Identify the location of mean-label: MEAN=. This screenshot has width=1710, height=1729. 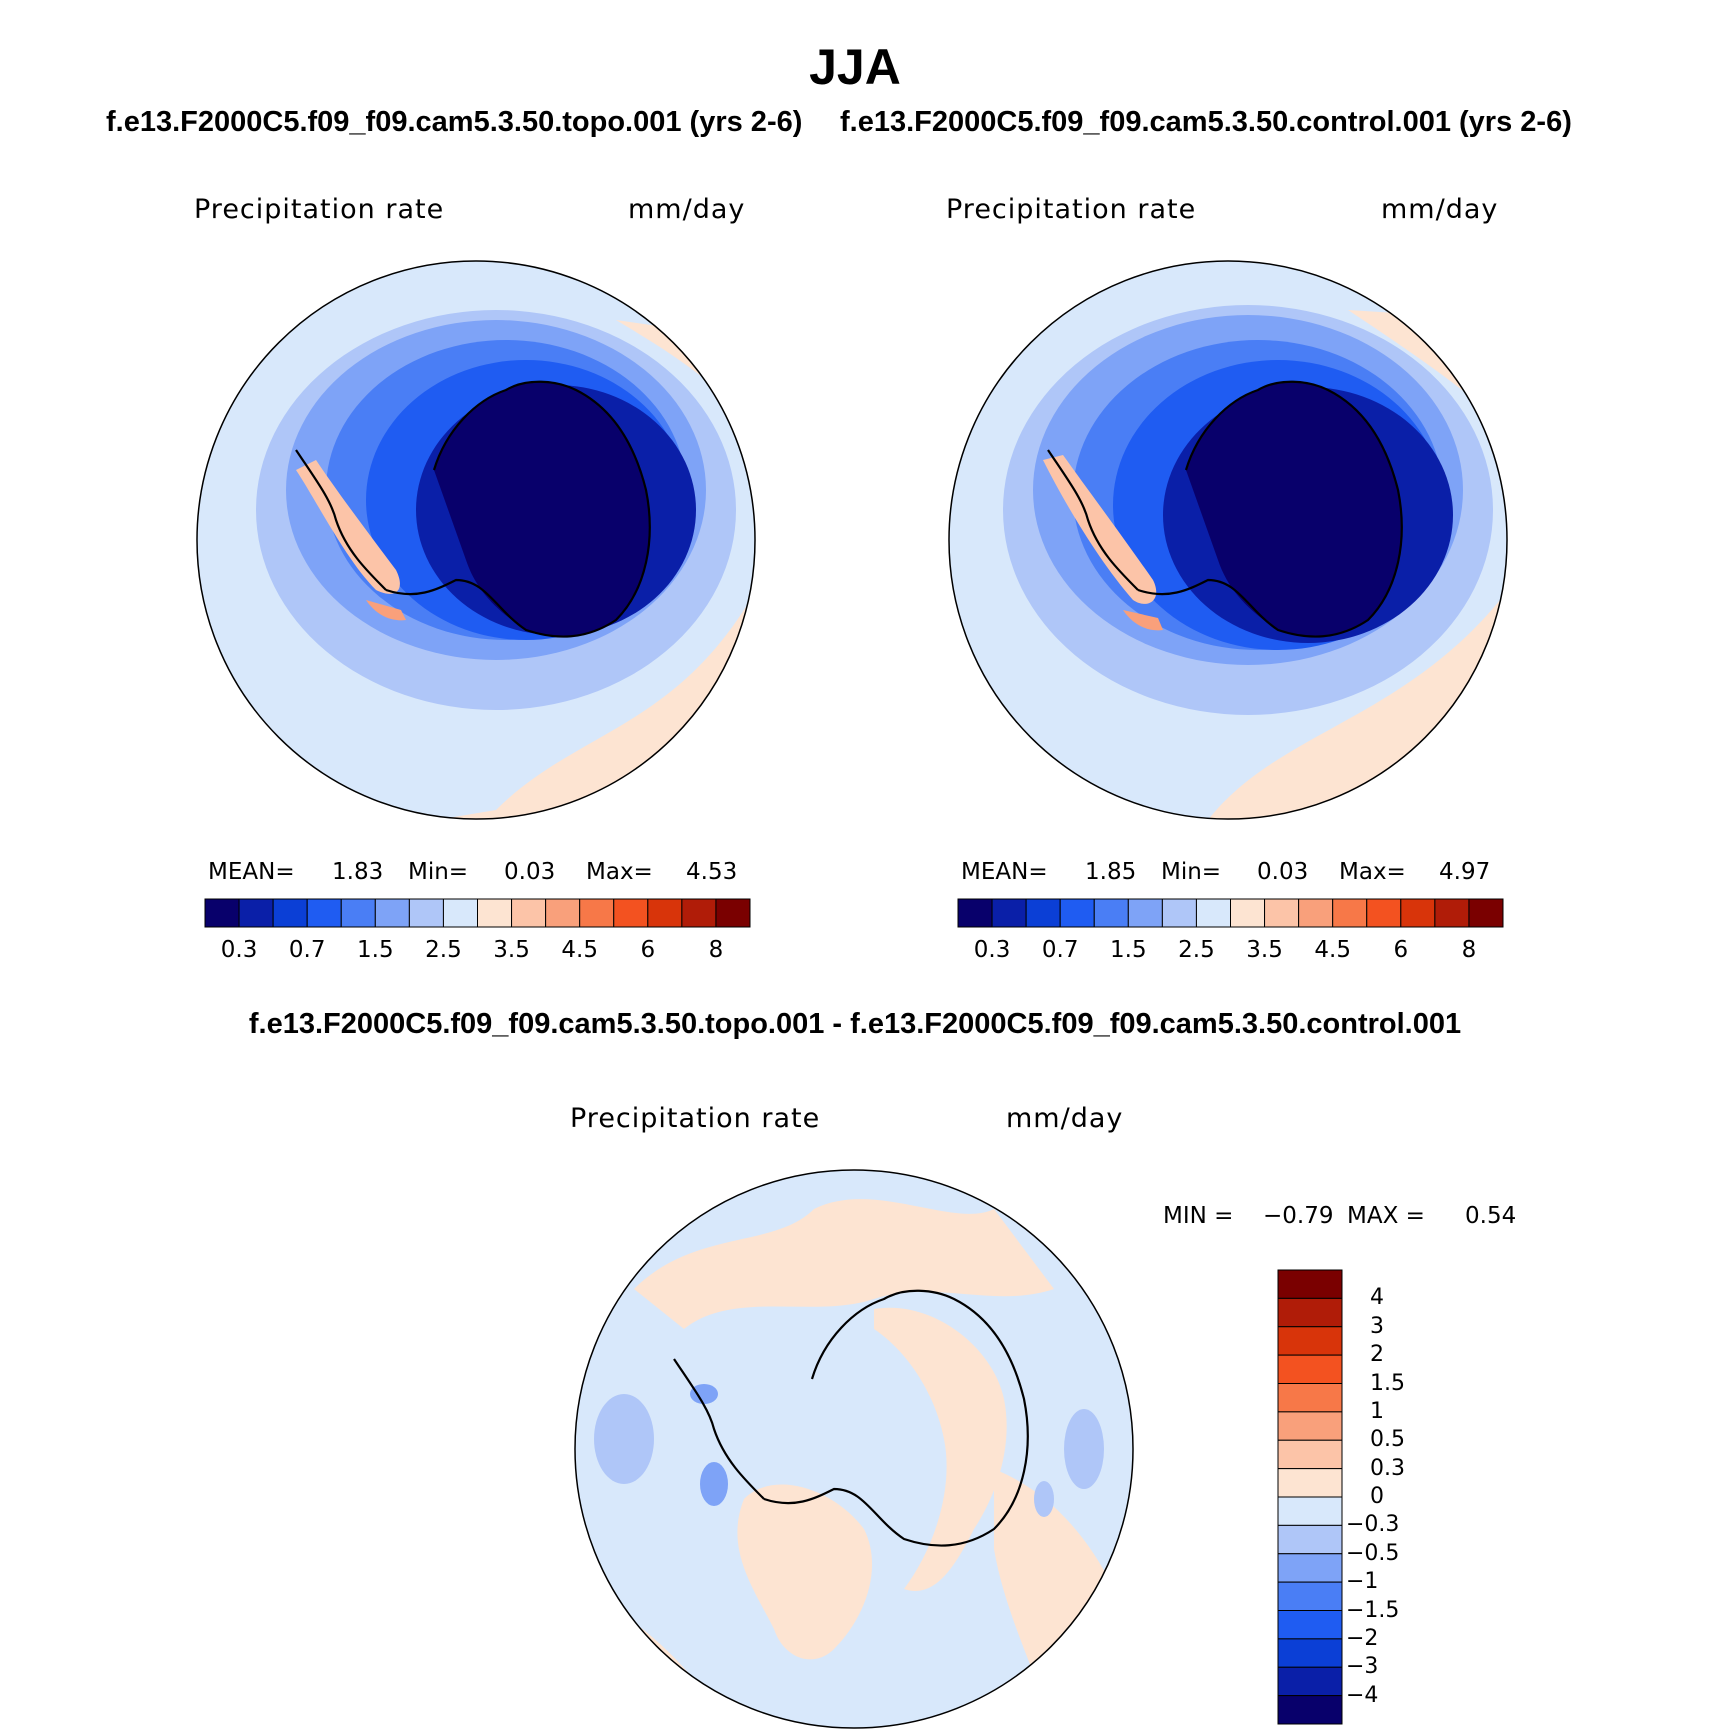
(251, 872).